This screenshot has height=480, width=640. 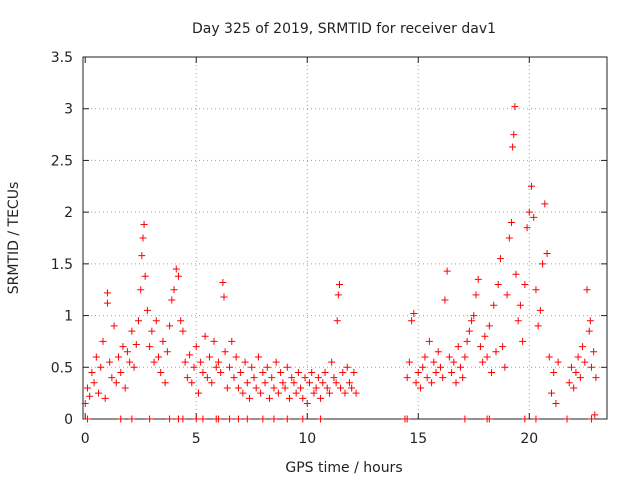 What do you see at coordinates (309, 439) in the screenshot?
I see `x-tick-labels: 0 5 10 15 20` at bounding box center [309, 439].